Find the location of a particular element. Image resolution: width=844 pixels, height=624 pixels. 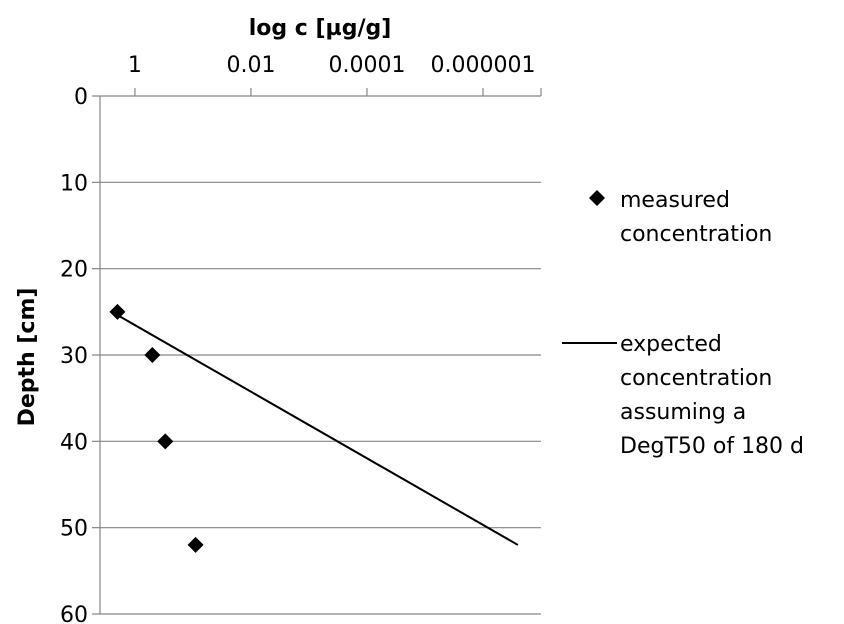

x-tick-label: 0.0001 is located at coordinates (366, 65).